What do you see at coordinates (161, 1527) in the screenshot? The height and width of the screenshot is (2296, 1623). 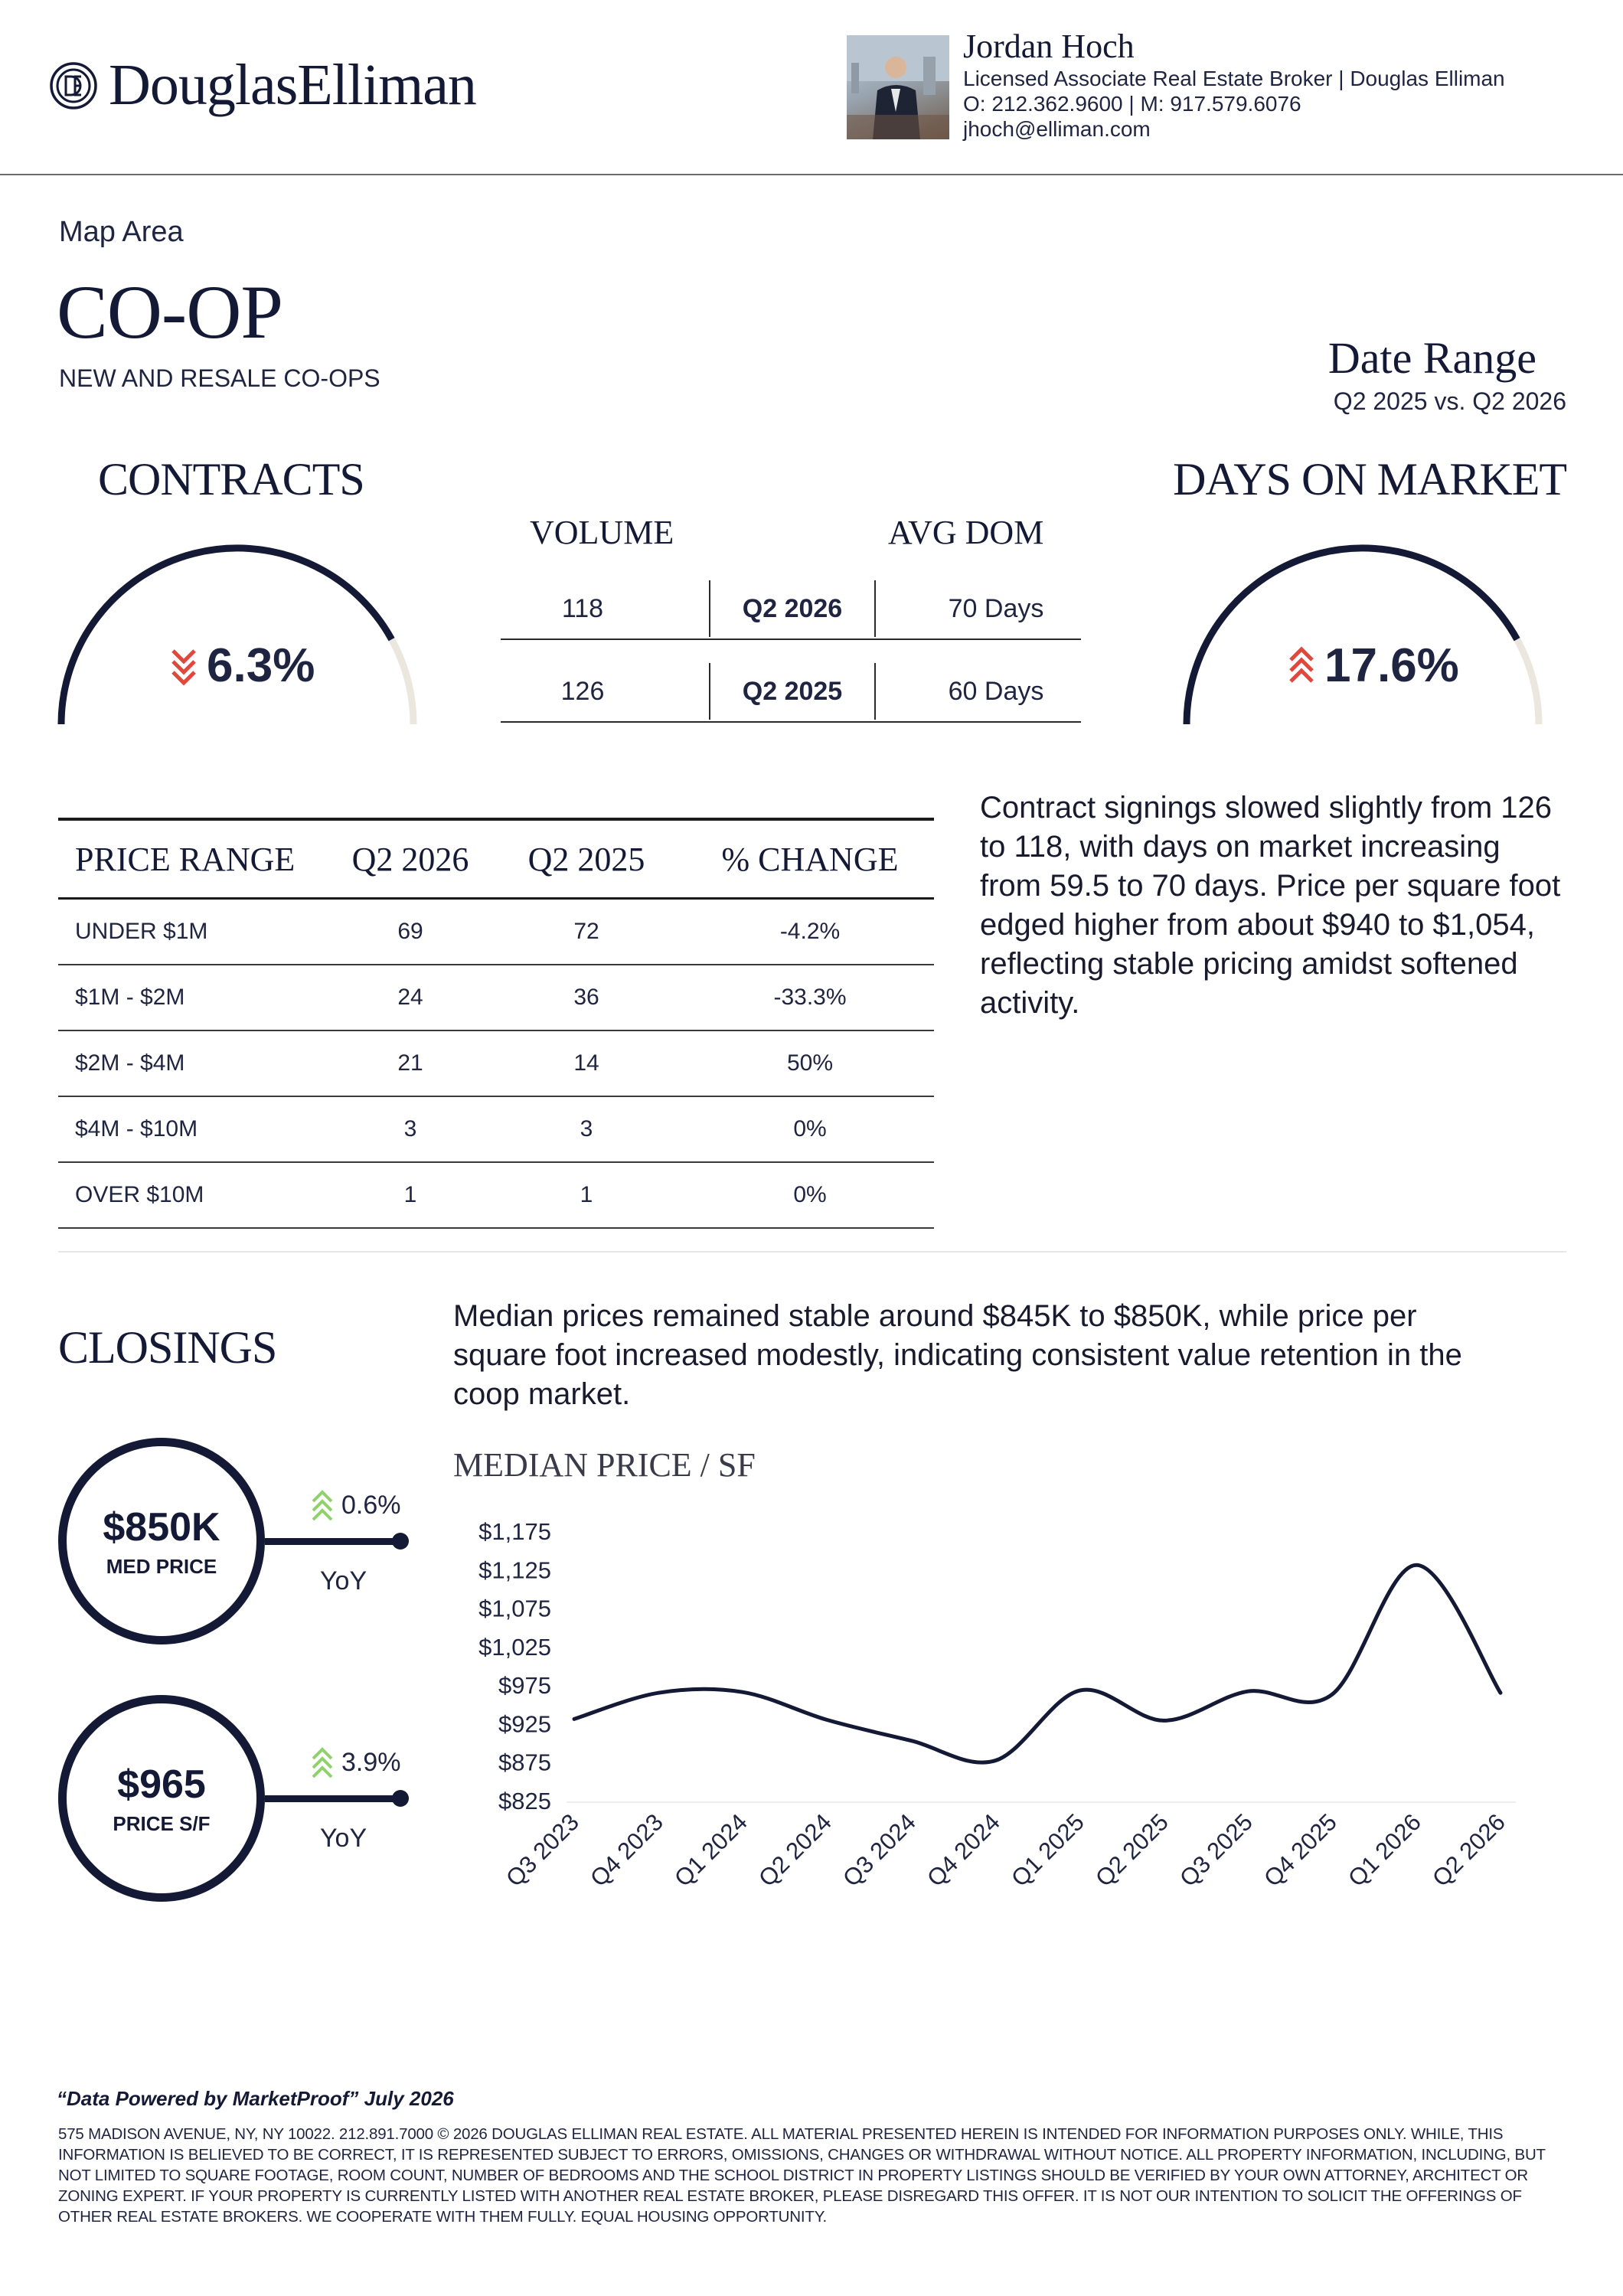 I see `median-price-value: $850K` at bounding box center [161, 1527].